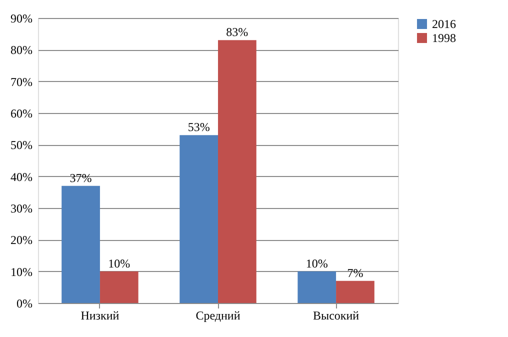  I want to click on y-tick-label: 40%, so click(21, 177).